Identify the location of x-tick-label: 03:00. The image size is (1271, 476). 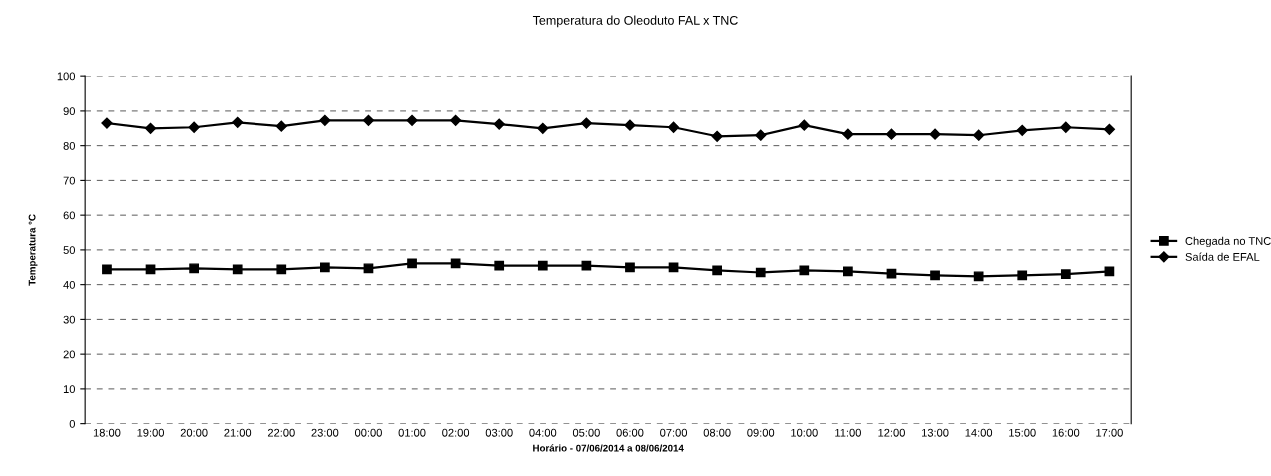
(499, 432).